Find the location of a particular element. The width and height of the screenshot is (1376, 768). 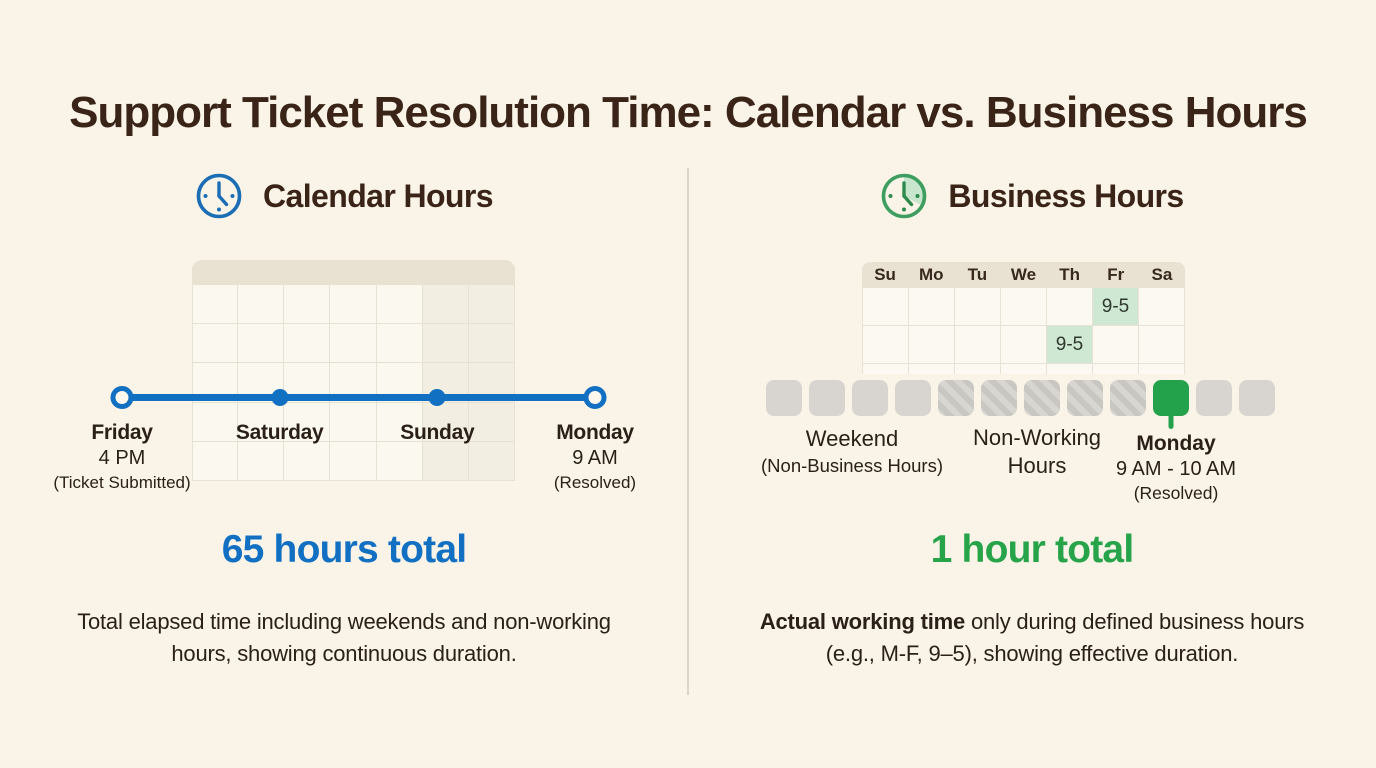

timeline-node-friday is located at coordinates (122, 397).